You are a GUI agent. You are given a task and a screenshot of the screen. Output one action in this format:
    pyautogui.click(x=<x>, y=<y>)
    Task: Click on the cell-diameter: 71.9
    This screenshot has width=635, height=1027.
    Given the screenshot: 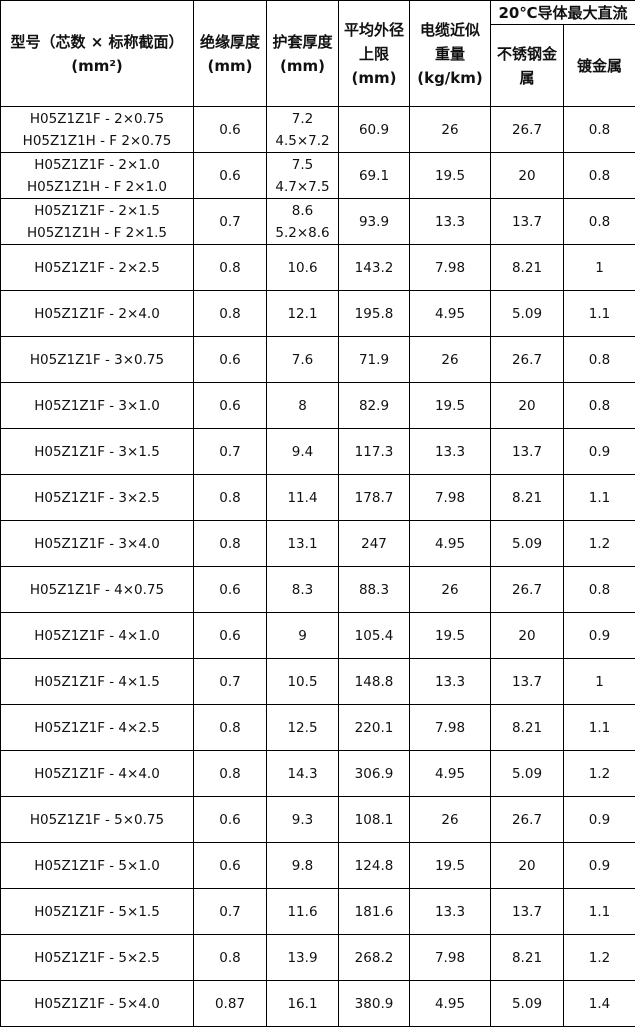 What is the action you would take?
    pyautogui.click(x=374, y=359)
    